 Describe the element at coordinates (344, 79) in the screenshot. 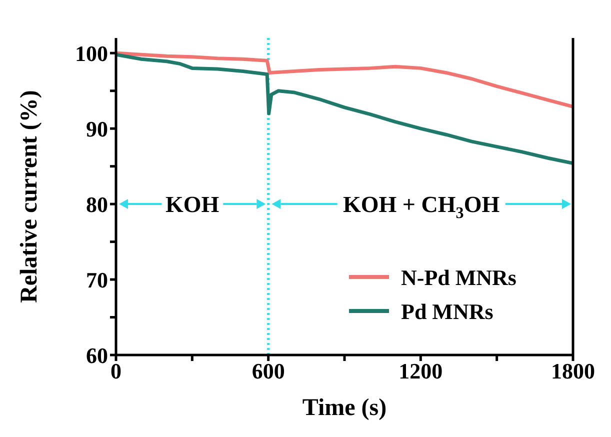

I see `line-series` at that location.